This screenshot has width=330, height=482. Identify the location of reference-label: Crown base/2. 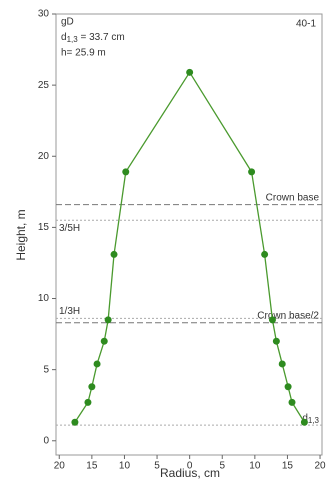
(288, 315).